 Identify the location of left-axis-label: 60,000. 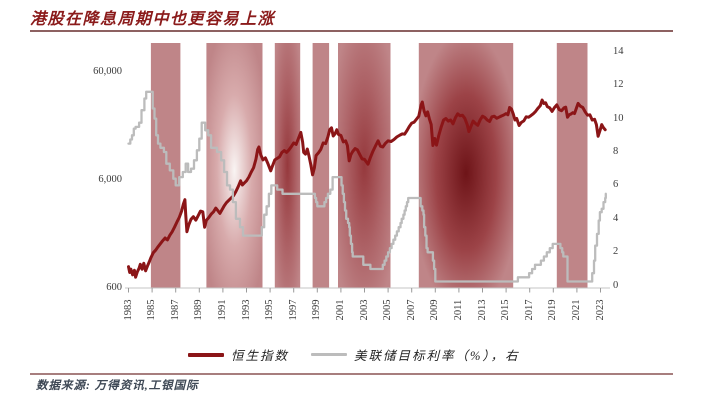
(107, 71).